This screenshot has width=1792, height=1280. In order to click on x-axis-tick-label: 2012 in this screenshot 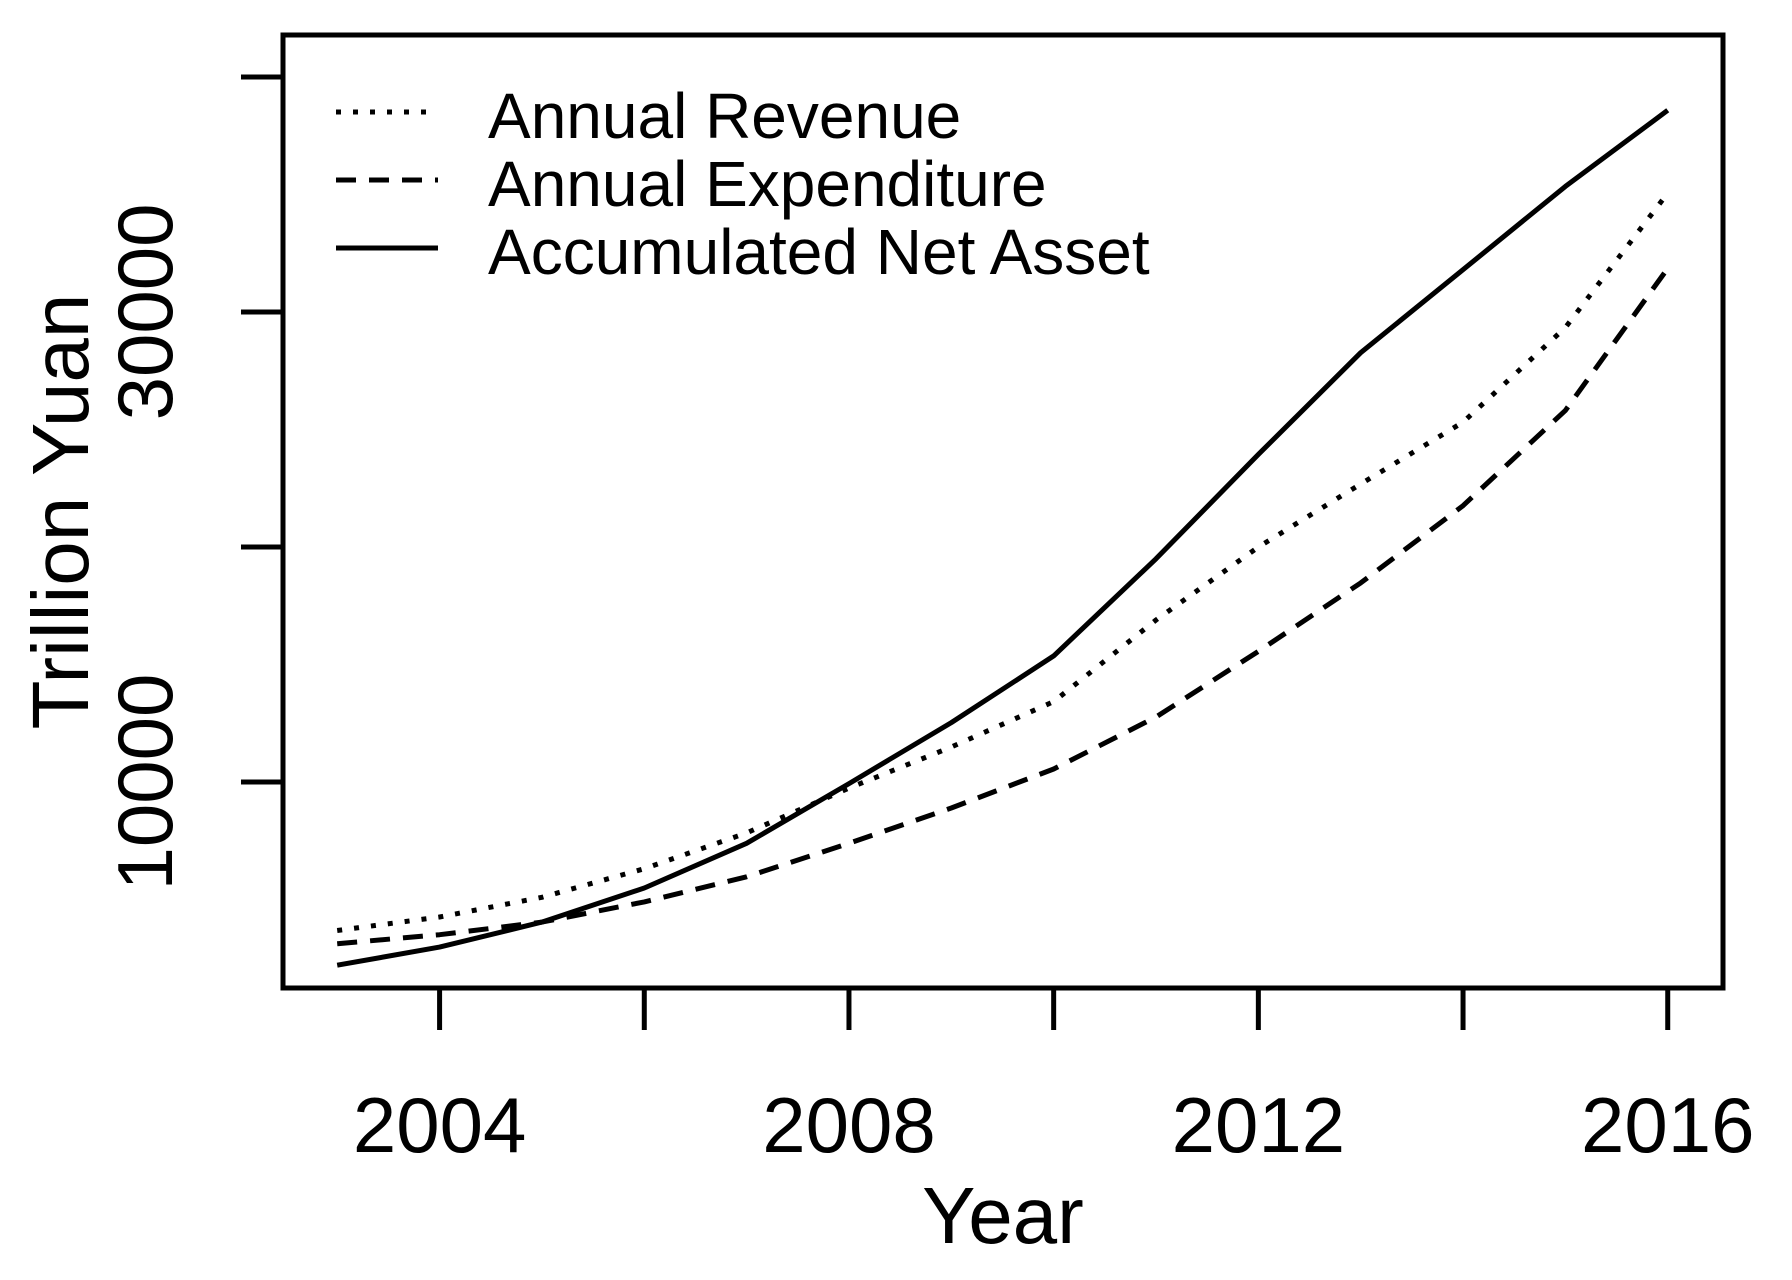, I will do `click(1259, 1125)`.